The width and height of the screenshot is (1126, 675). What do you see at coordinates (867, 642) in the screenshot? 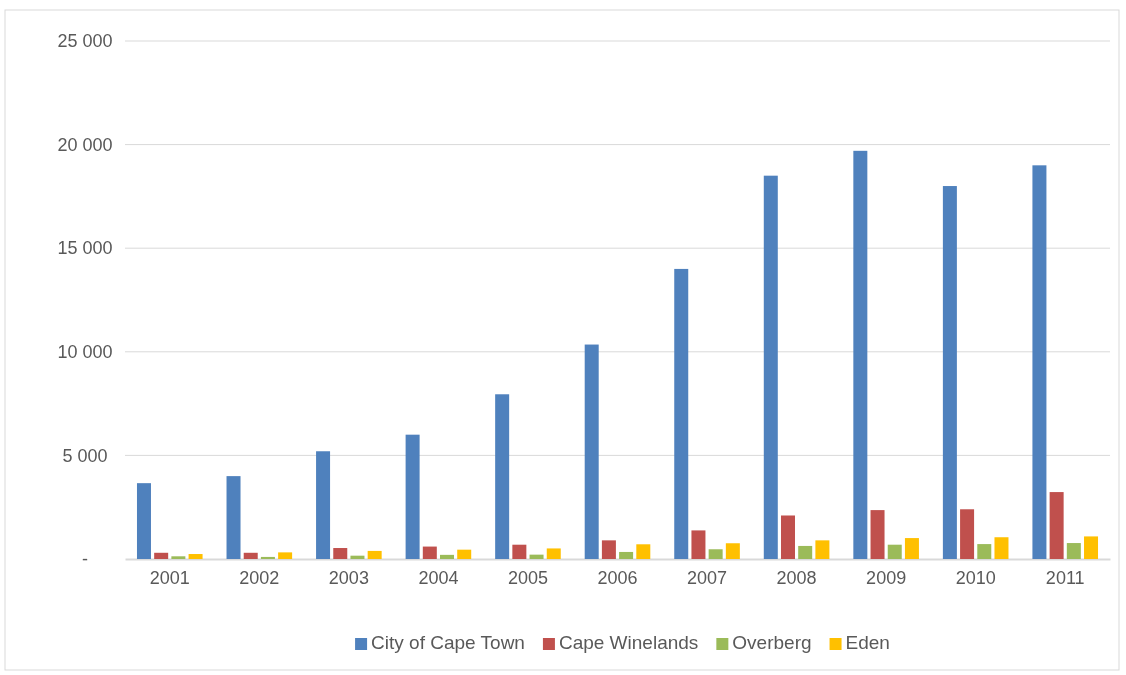
I see `legend-label: Eden` at bounding box center [867, 642].